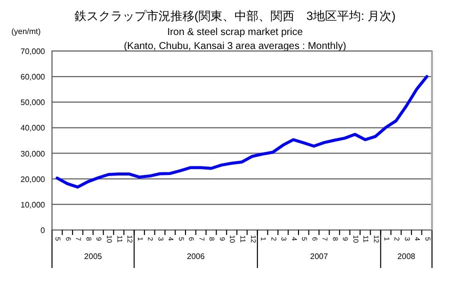  Describe the element at coordinates (33, 103) in the screenshot. I see `y-tick-label: 50,000` at that location.